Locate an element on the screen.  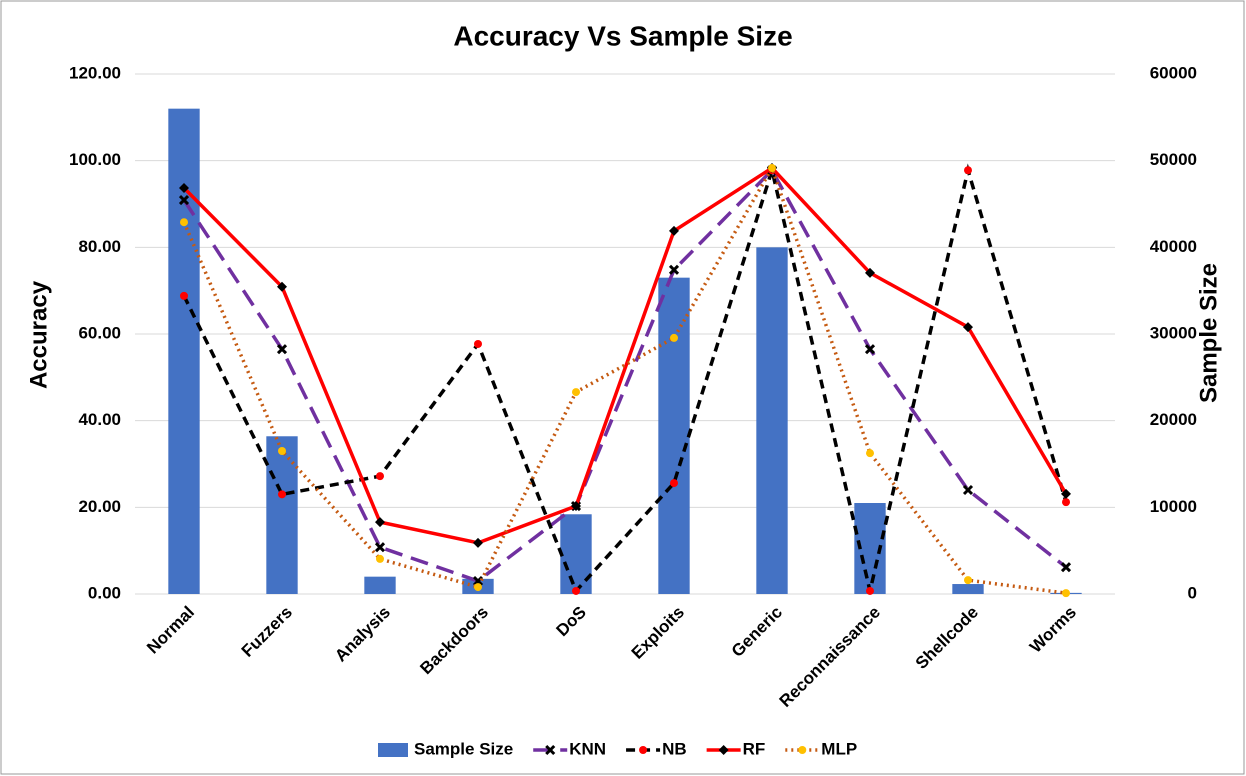
legend-label: KNN is located at coordinates (587, 748).